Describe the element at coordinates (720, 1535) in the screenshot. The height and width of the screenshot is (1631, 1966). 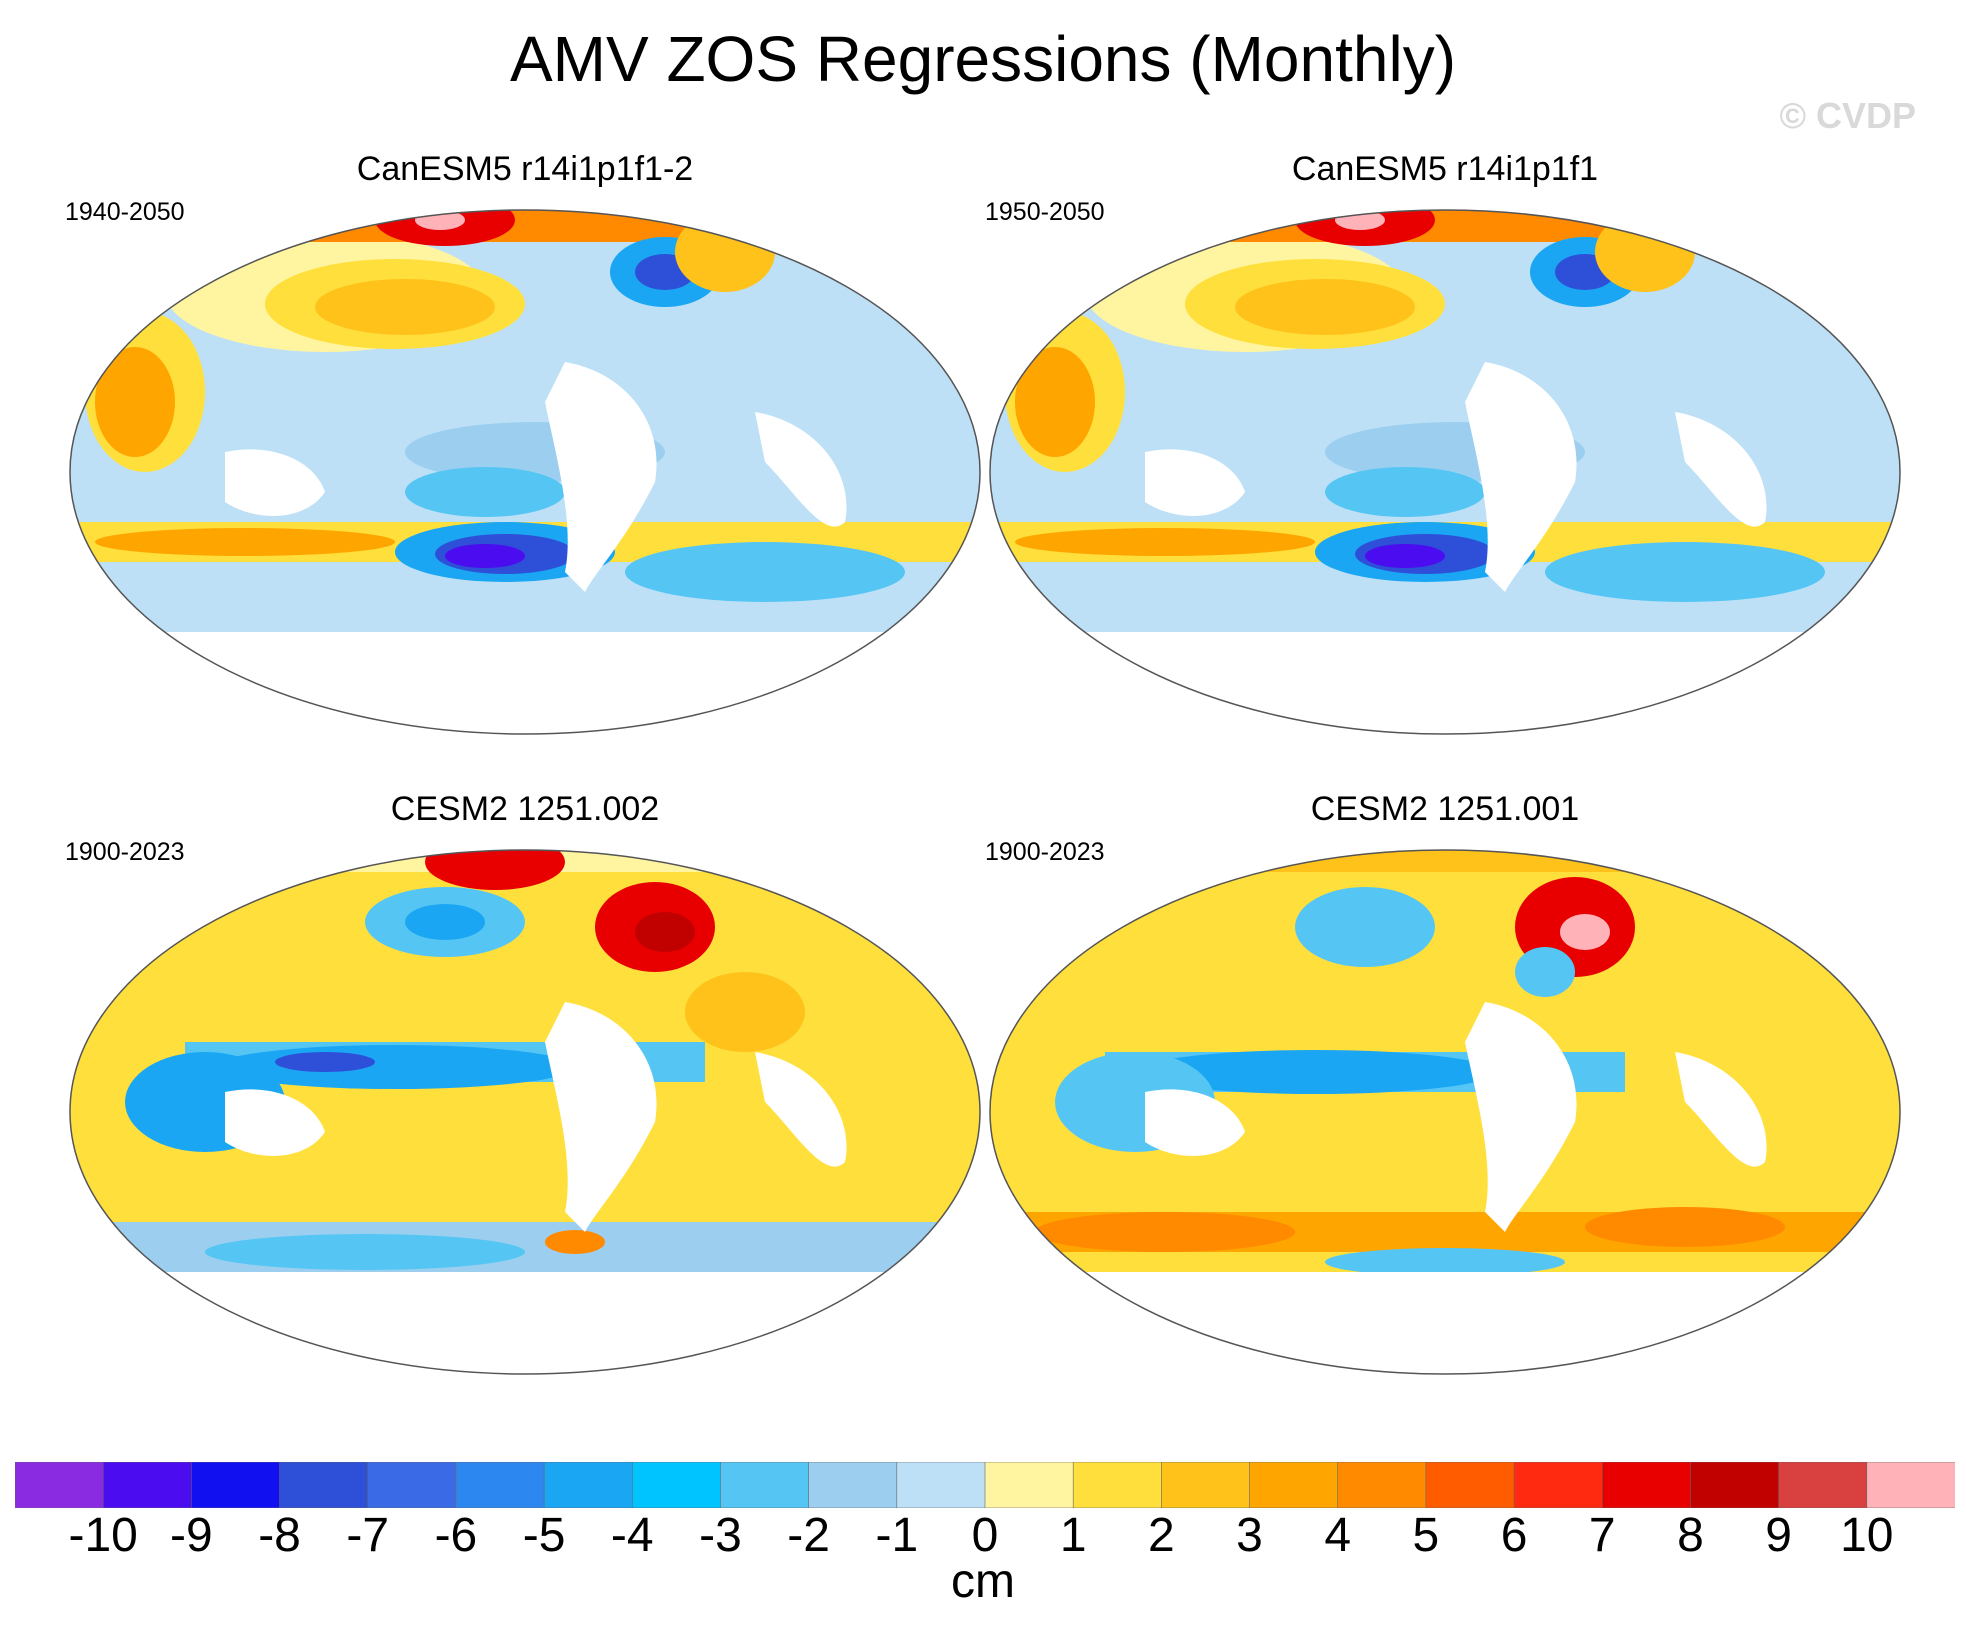
I see `colorbar-tick-label: -3` at that location.